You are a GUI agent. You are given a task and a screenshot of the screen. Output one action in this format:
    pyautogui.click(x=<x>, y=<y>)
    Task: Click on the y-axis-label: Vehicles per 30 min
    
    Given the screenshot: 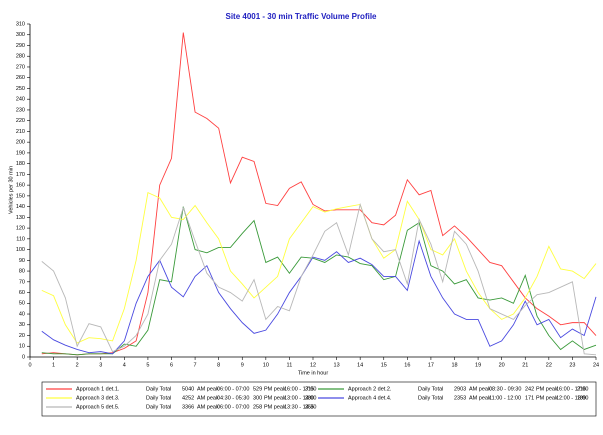 What is the action you would take?
    pyautogui.click(x=11, y=190)
    